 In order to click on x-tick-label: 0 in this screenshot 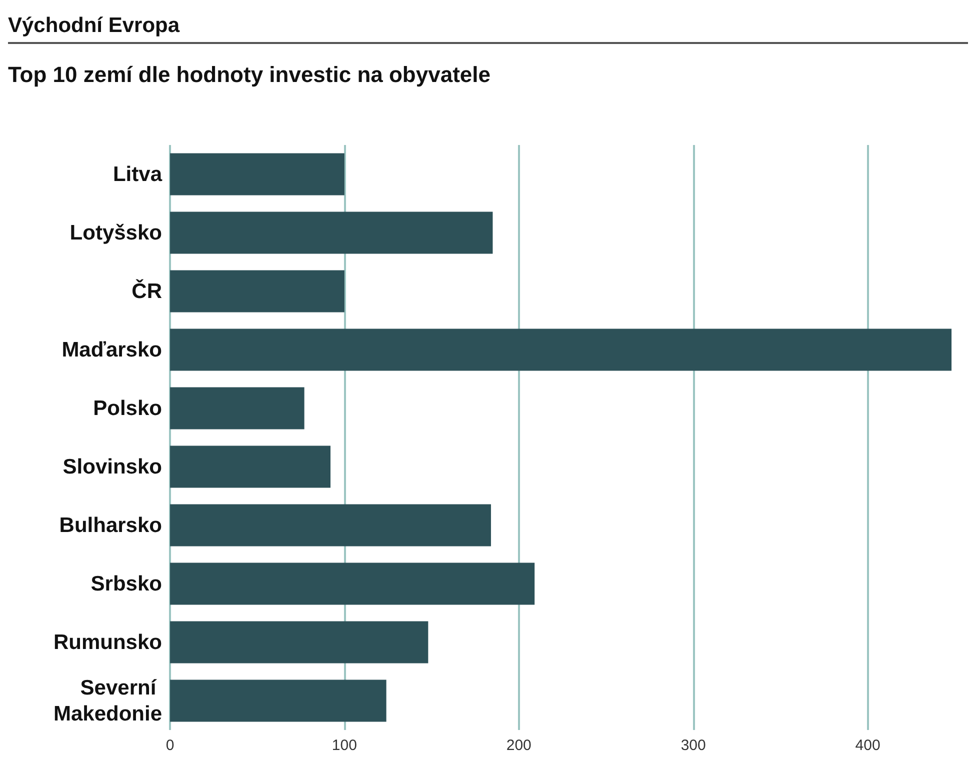, I will do `click(170, 745)`.